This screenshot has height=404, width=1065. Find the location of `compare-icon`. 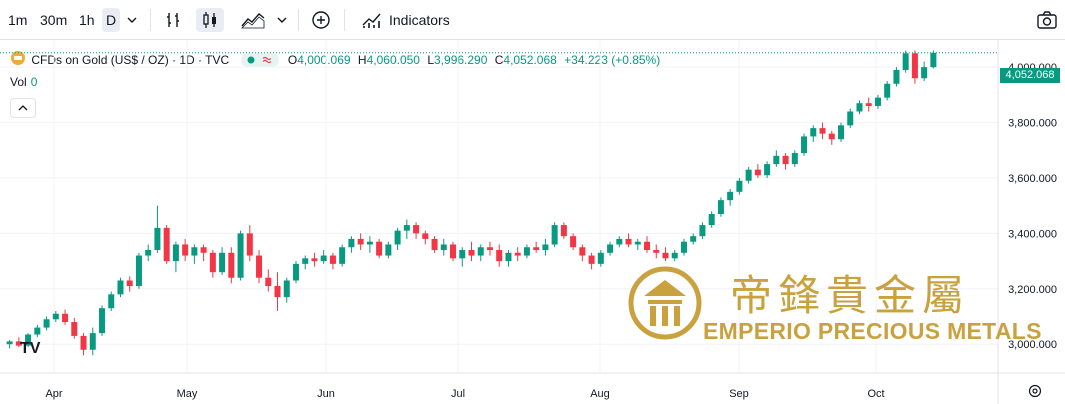

compare-icon is located at coordinates (174, 20).